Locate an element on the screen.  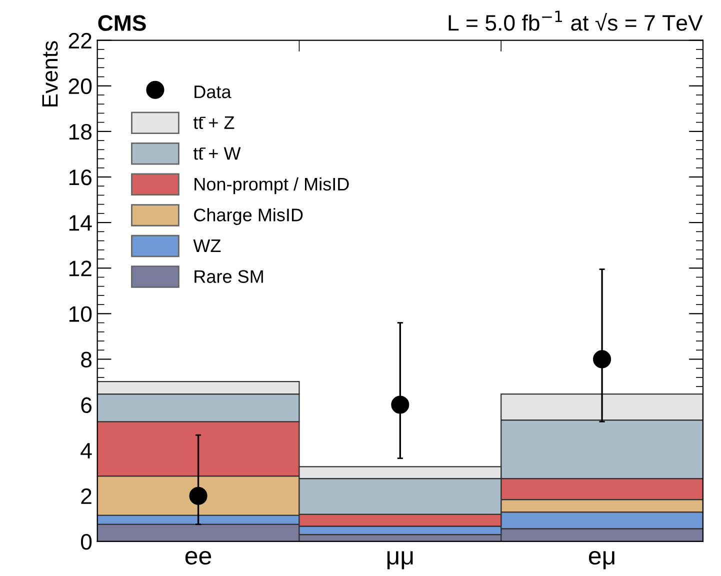
x-tick-label: μμ is located at coordinates (400, 560).